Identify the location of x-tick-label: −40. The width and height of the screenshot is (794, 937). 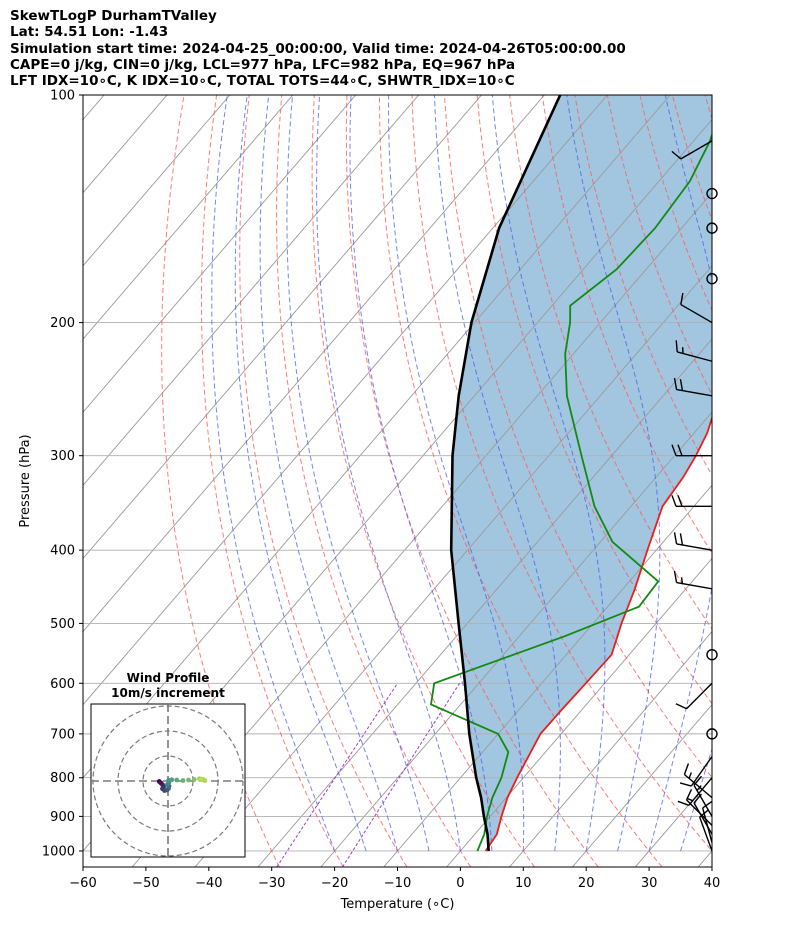
(208, 883).